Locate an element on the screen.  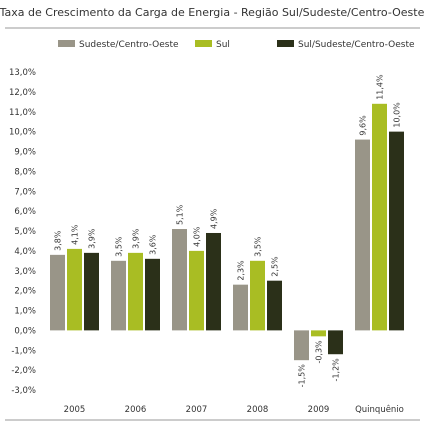
y-tick-label: 4,0% is located at coordinates (25, 252).